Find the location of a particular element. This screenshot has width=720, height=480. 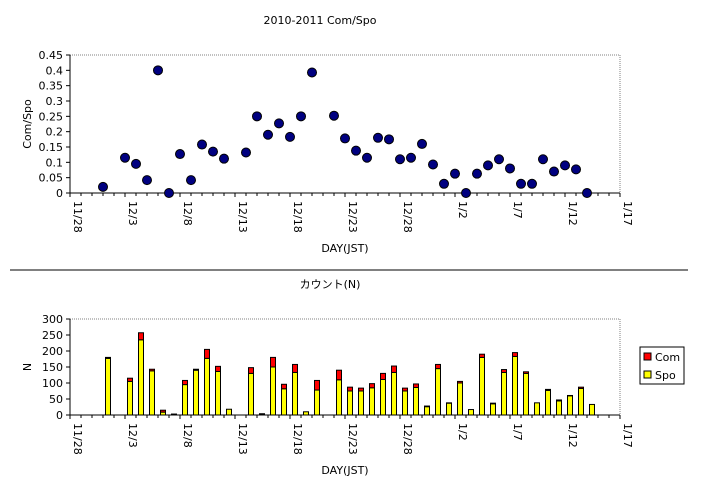

x-tick-label: 12/3 is located at coordinates (132, 435).